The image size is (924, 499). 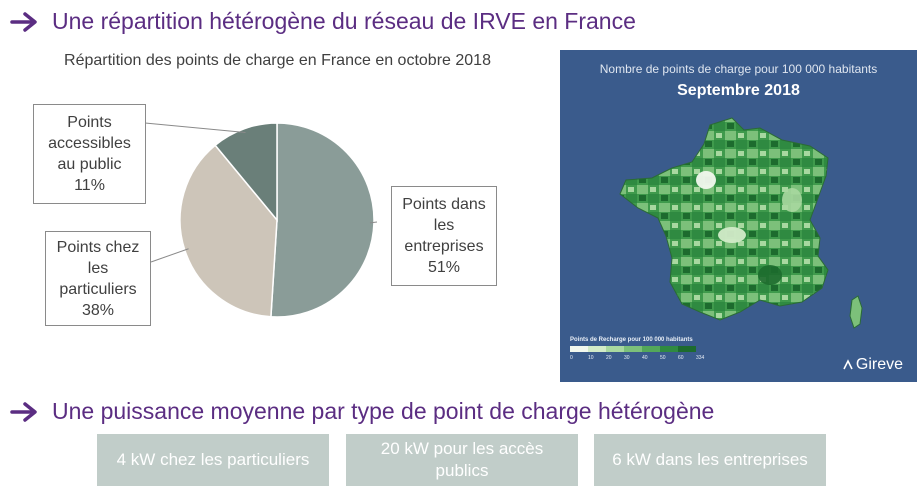 What do you see at coordinates (591, 358) in the screenshot?
I see `legend-tick: 10` at bounding box center [591, 358].